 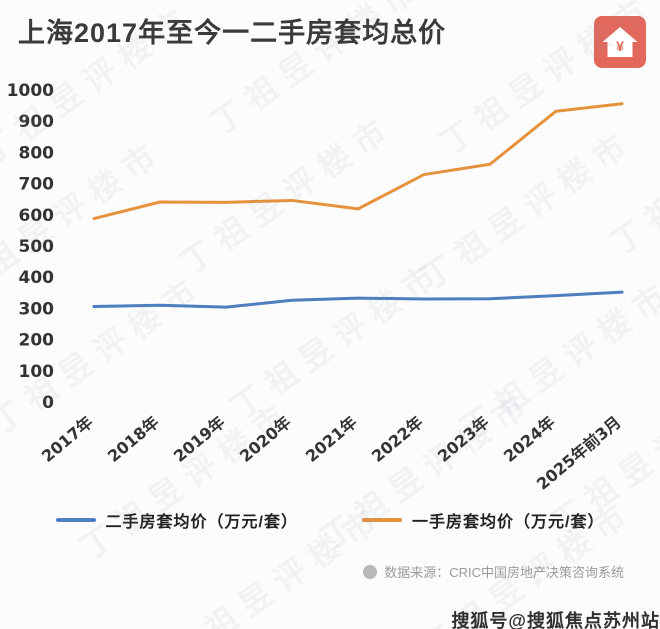 I want to click on info-icon, so click(x=370, y=571).